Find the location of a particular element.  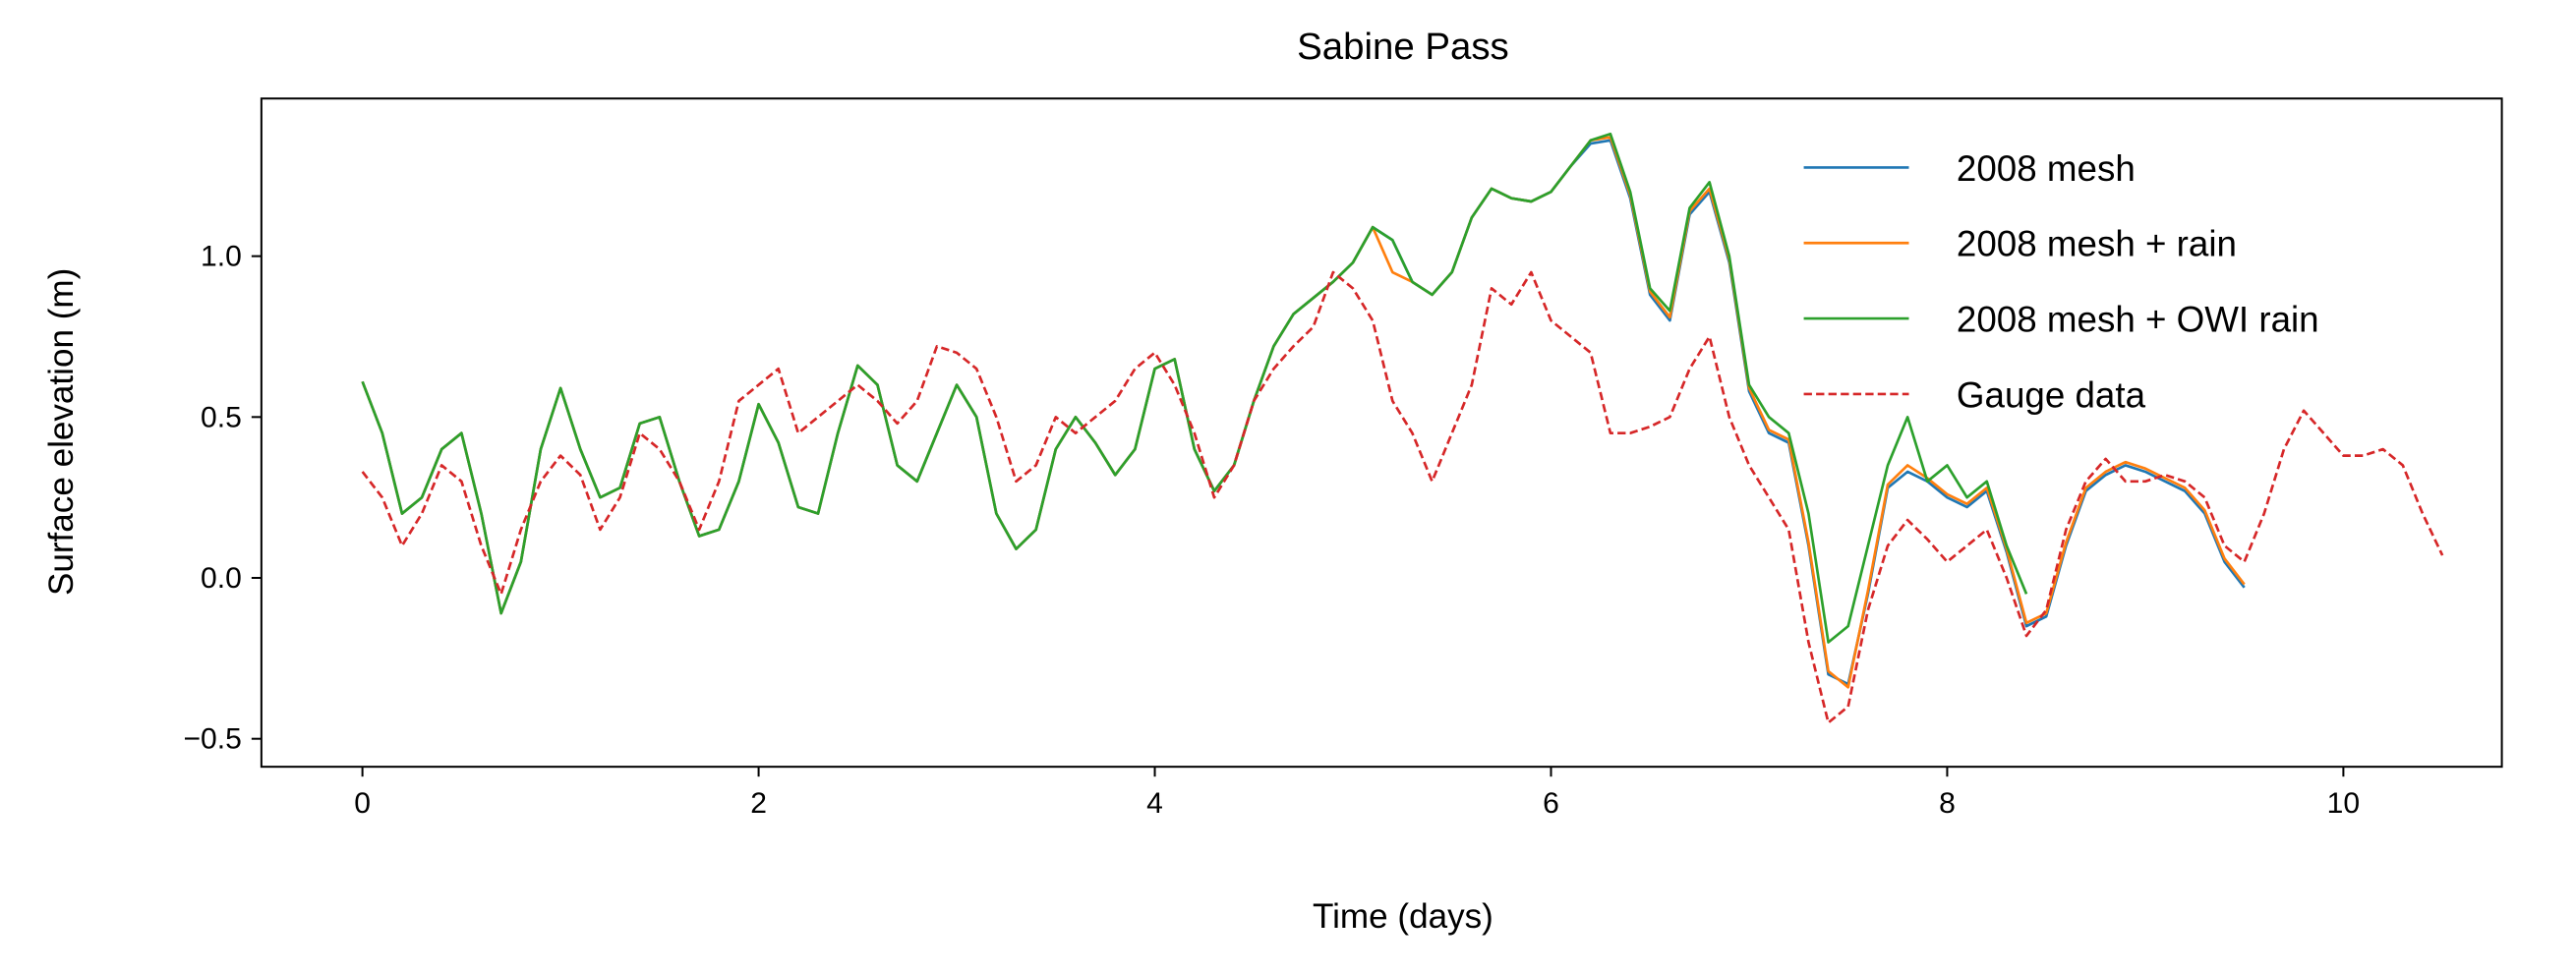

y-tick-label: 1.0 is located at coordinates (221, 257).